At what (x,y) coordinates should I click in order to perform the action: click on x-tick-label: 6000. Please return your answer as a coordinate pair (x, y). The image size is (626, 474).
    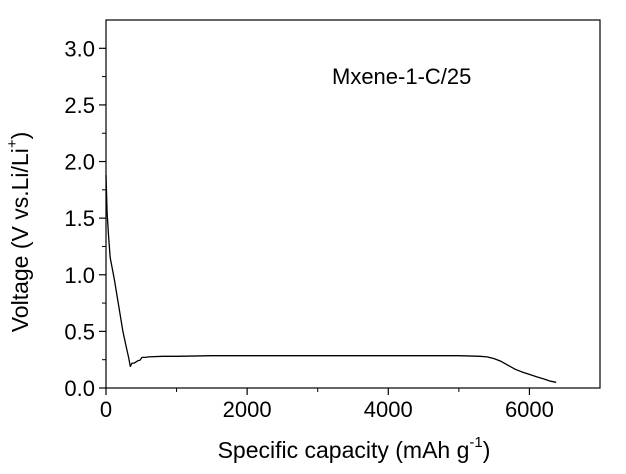
    Looking at the image, I should click on (529, 409).